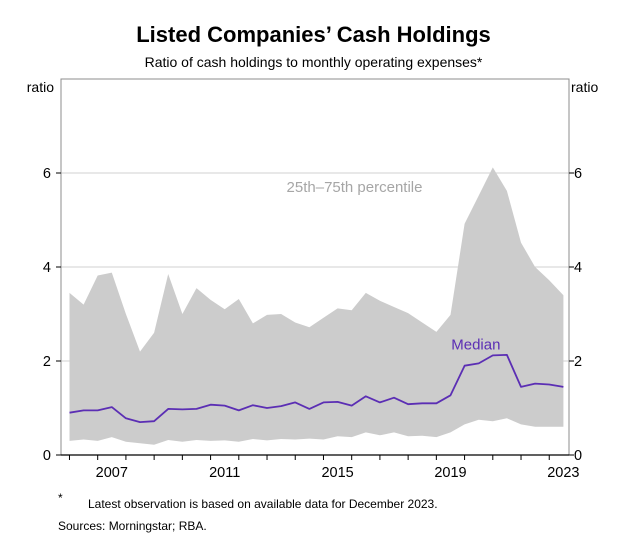 The image size is (627, 556). Describe the element at coordinates (578, 268) in the screenshot. I see `y-tick-label-right-4: 4` at that location.